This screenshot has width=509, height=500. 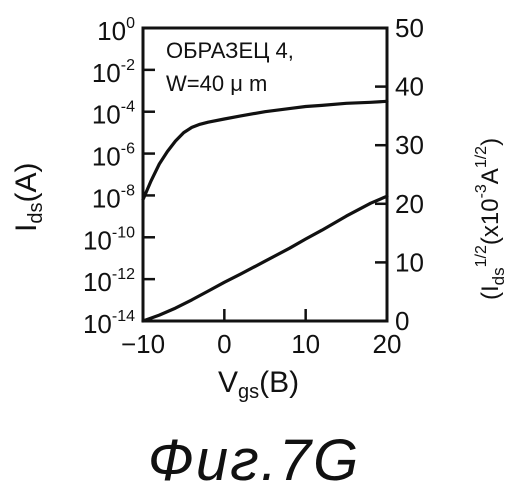 I want to click on x-axis-title: Vgs(В), so click(x=258, y=384).